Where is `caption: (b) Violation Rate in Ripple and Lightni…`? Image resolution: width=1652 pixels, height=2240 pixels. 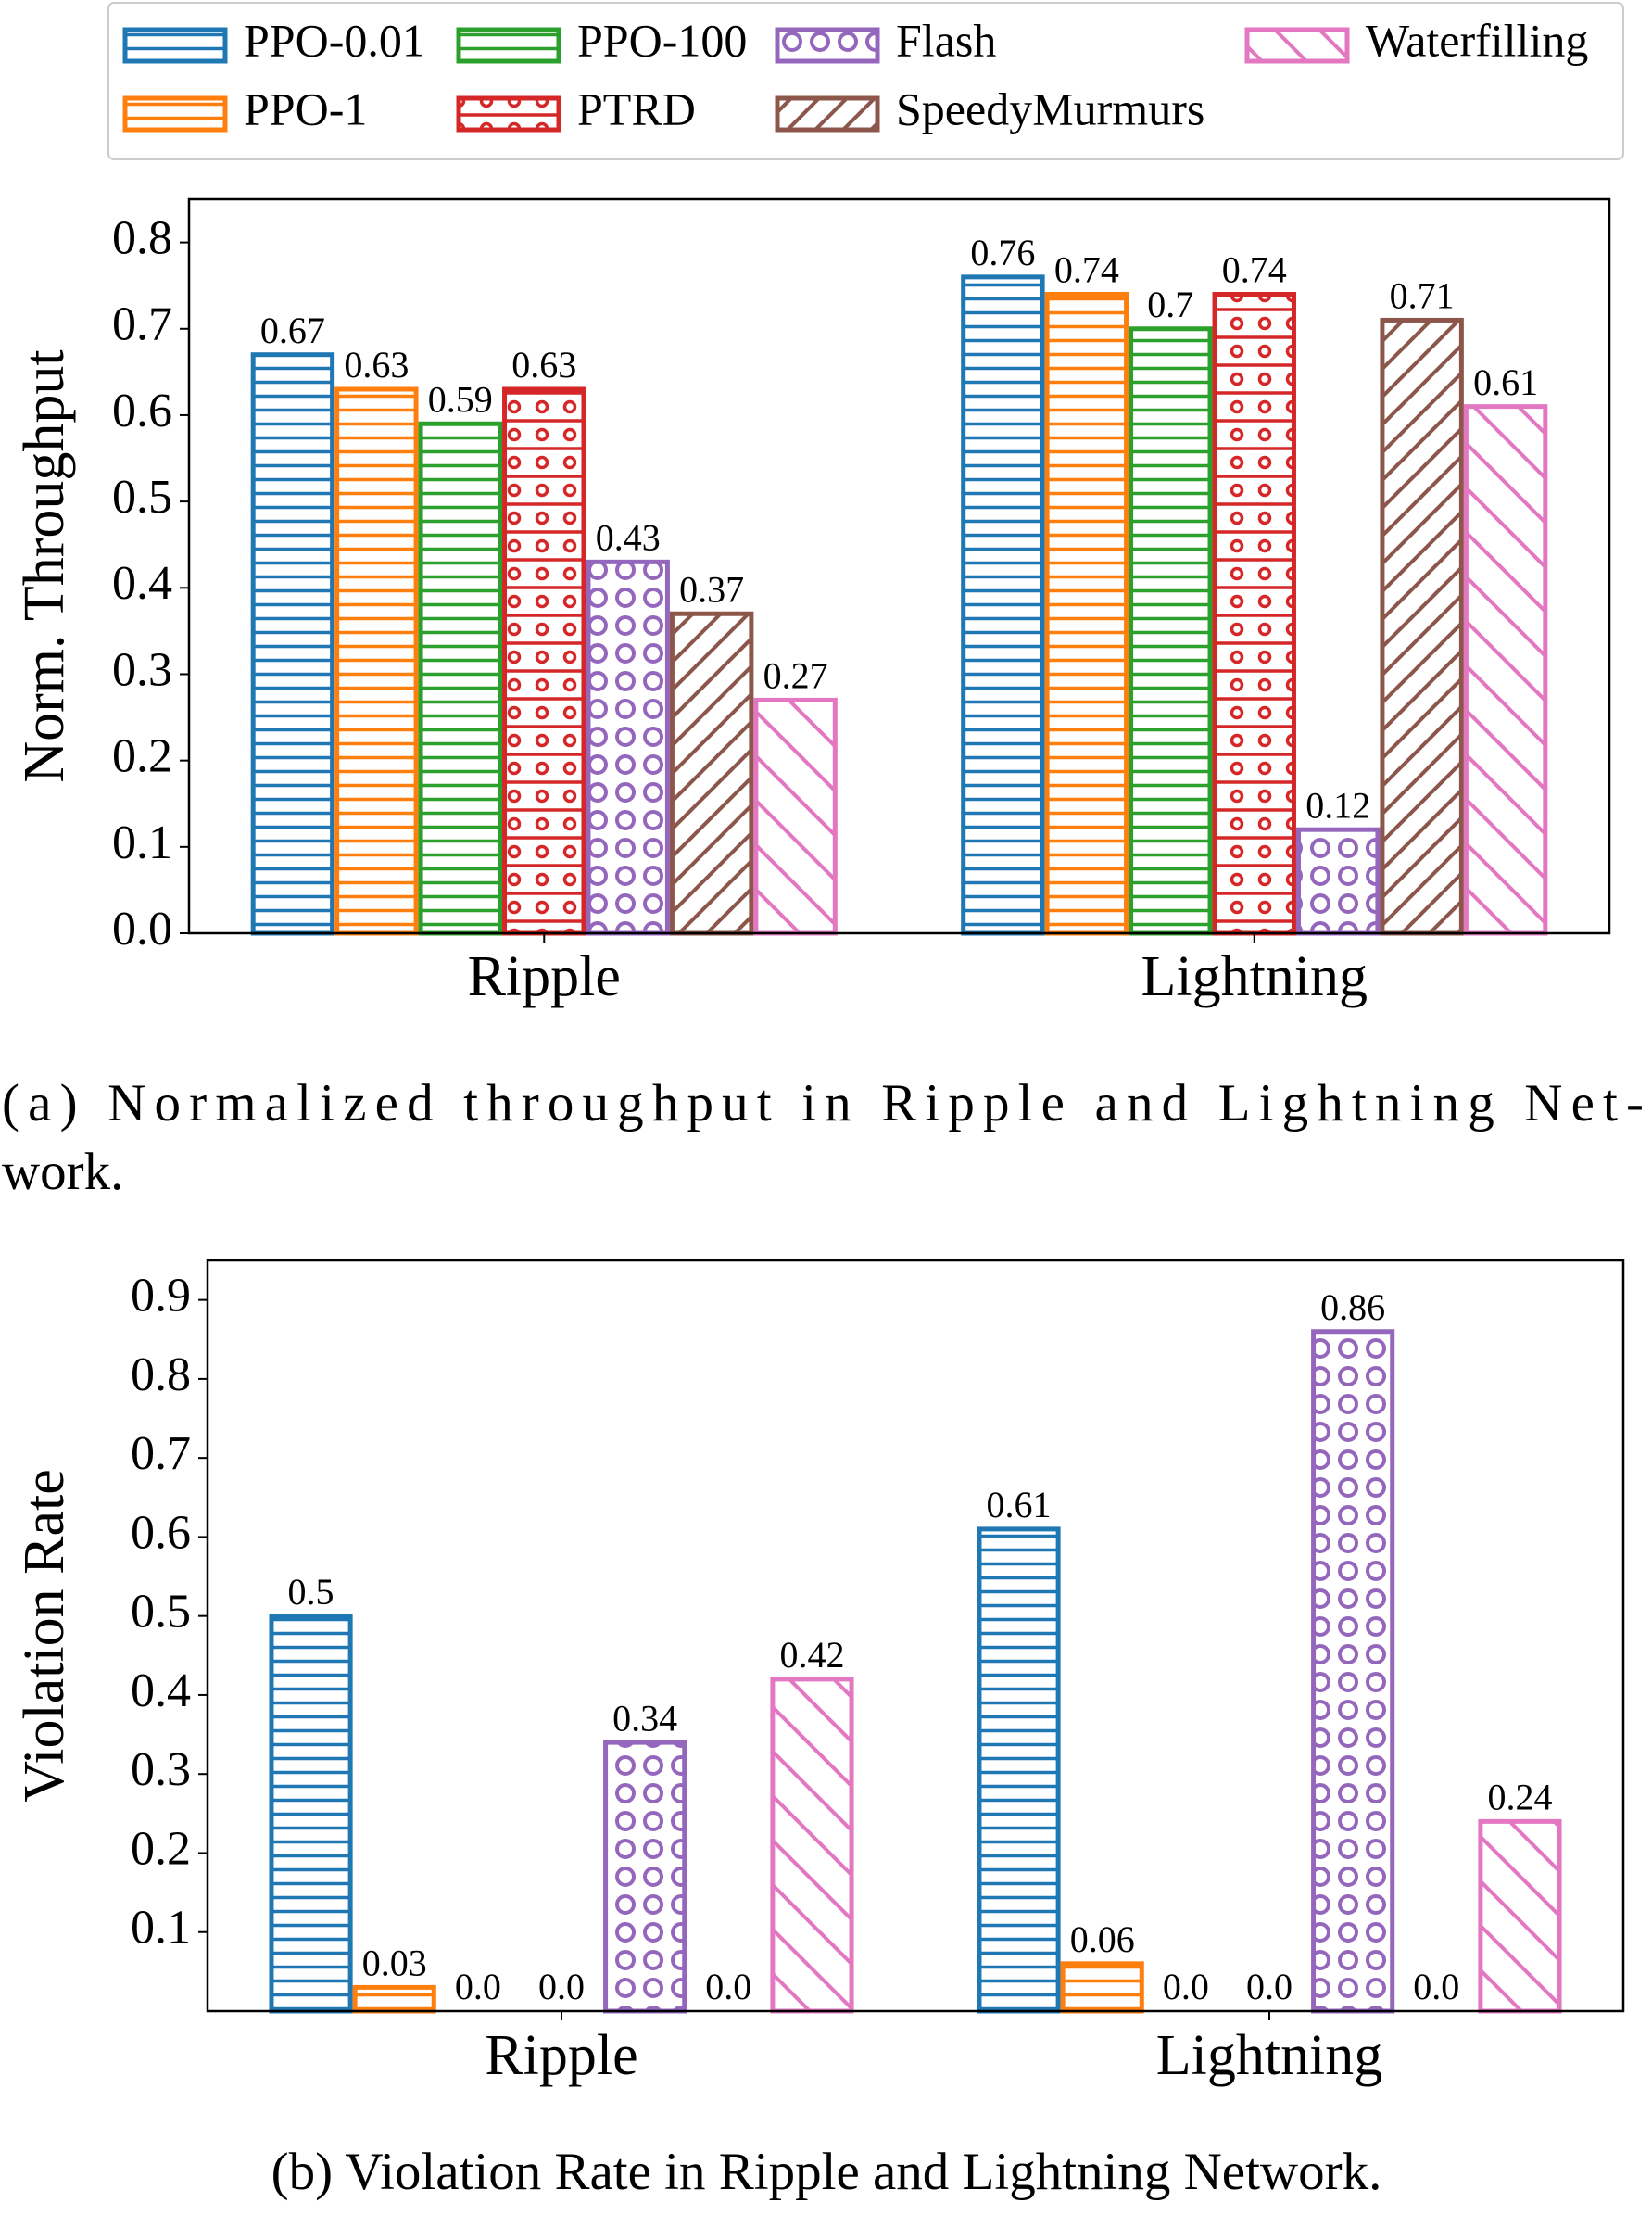 caption: (b) Violation Rate in Ripple and Lightni… is located at coordinates (827, 2172).